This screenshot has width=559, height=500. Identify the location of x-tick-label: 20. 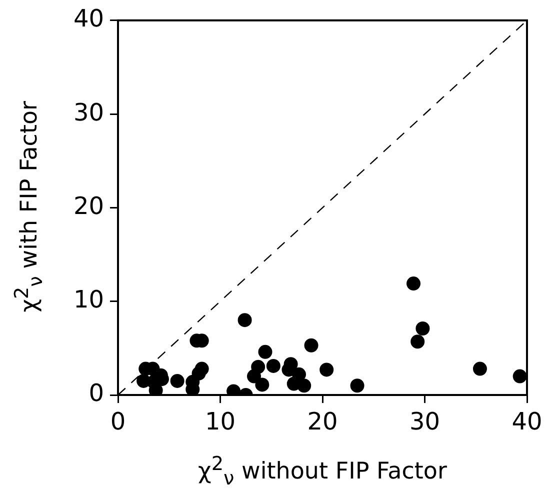
(322, 422).